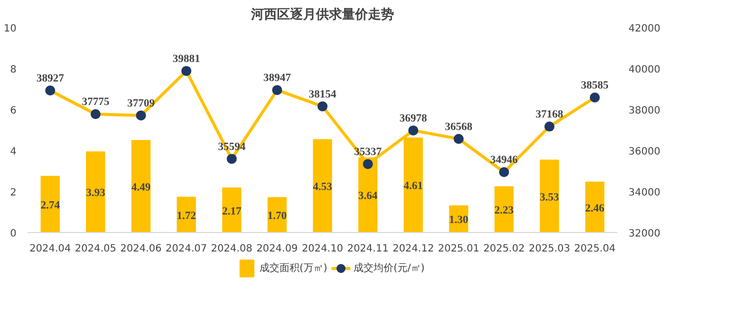 The height and width of the screenshot is (331, 753). I want to click on data-label: 4.61, so click(413, 186).